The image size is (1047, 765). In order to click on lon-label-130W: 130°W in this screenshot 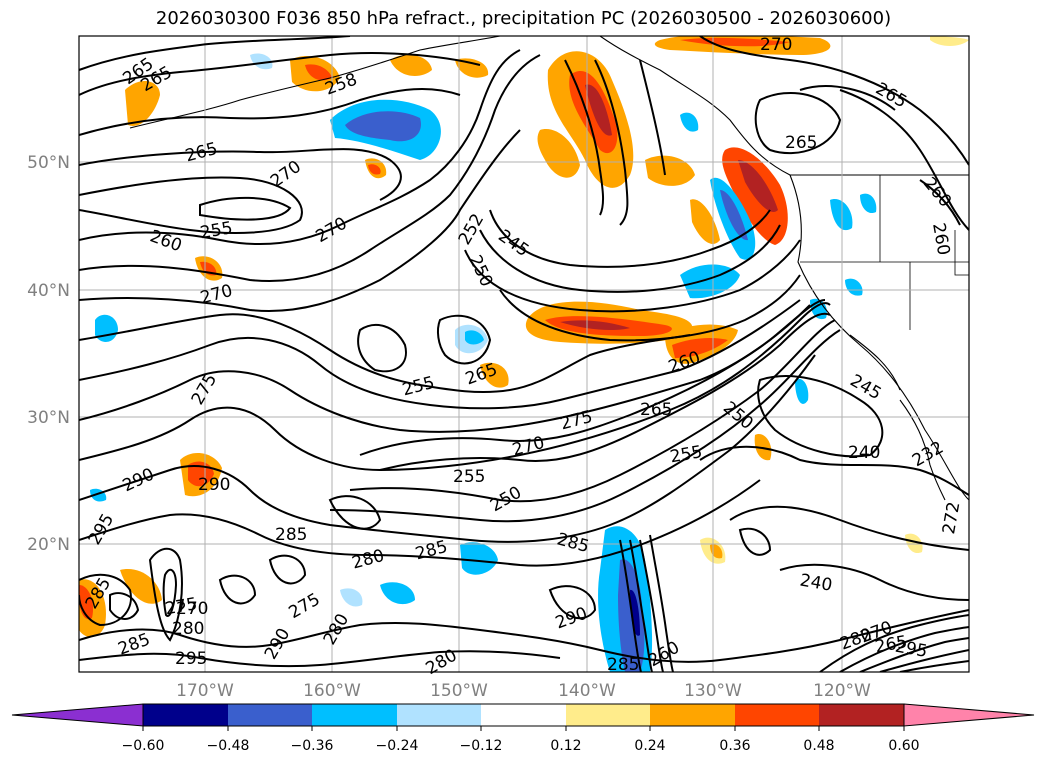, I will do `click(713, 691)`.